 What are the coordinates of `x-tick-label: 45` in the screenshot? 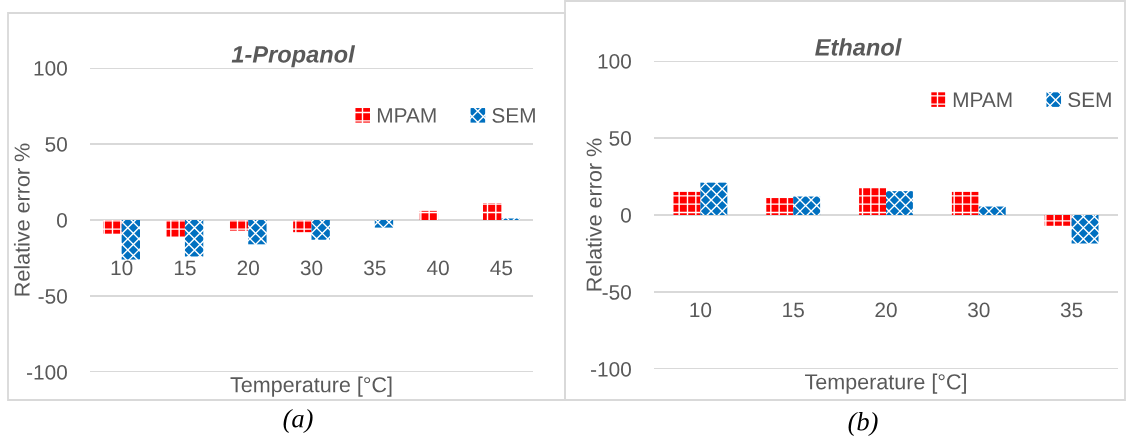 It's located at (501, 268).